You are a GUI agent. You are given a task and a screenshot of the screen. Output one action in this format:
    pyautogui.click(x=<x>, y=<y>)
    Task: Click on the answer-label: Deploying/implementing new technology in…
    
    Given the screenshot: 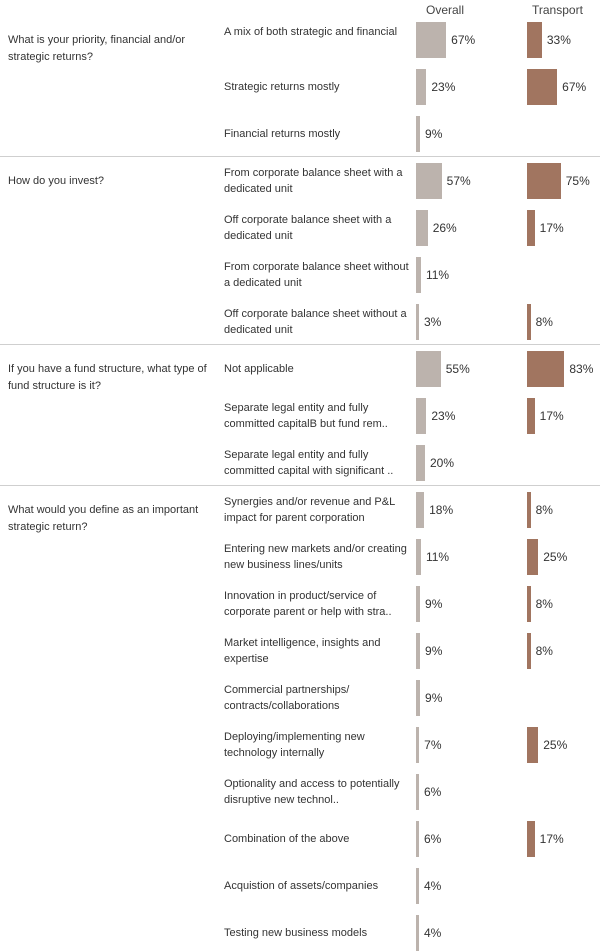 What is the action you would take?
    pyautogui.click(x=294, y=745)
    